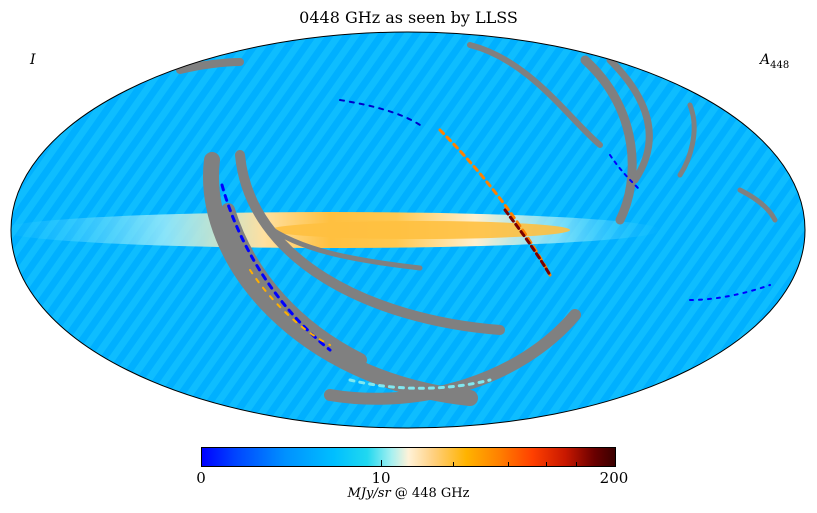 This screenshot has height=513, width=817. I want to click on plot-title: 0448 GHz as seen by LLSS, so click(408, 17).